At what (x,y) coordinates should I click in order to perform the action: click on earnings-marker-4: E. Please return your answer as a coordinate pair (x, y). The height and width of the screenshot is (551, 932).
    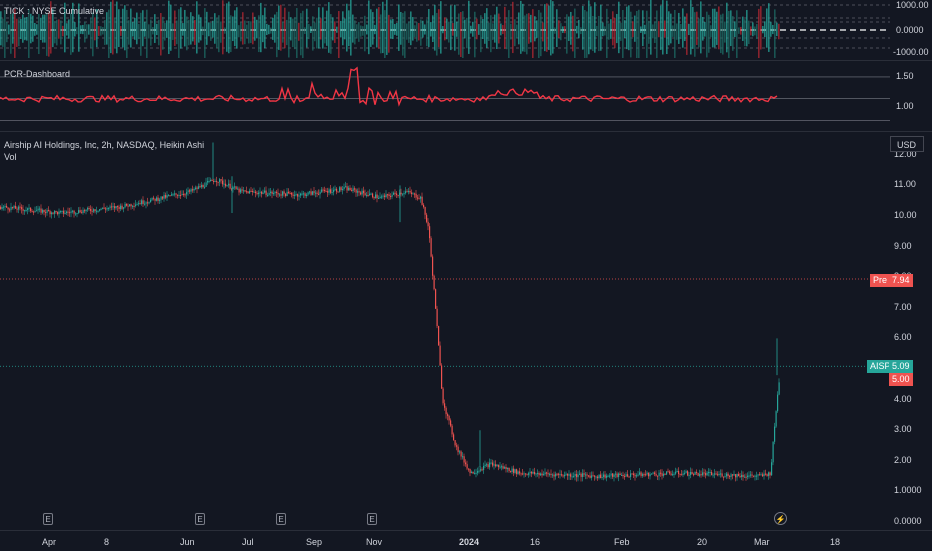
    Looking at the image, I should click on (372, 519).